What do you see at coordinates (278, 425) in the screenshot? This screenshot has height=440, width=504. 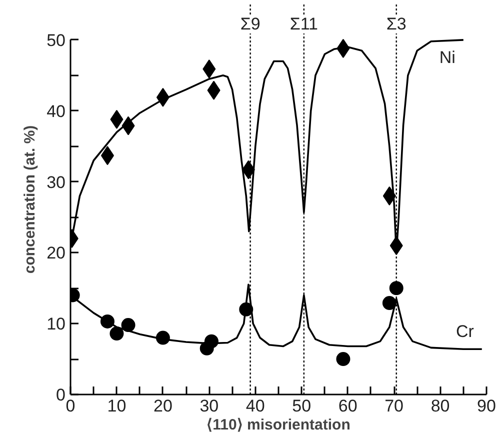 I see `x-axis-title: ⟨110⟩ misorientation` at bounding box center [278, 425].